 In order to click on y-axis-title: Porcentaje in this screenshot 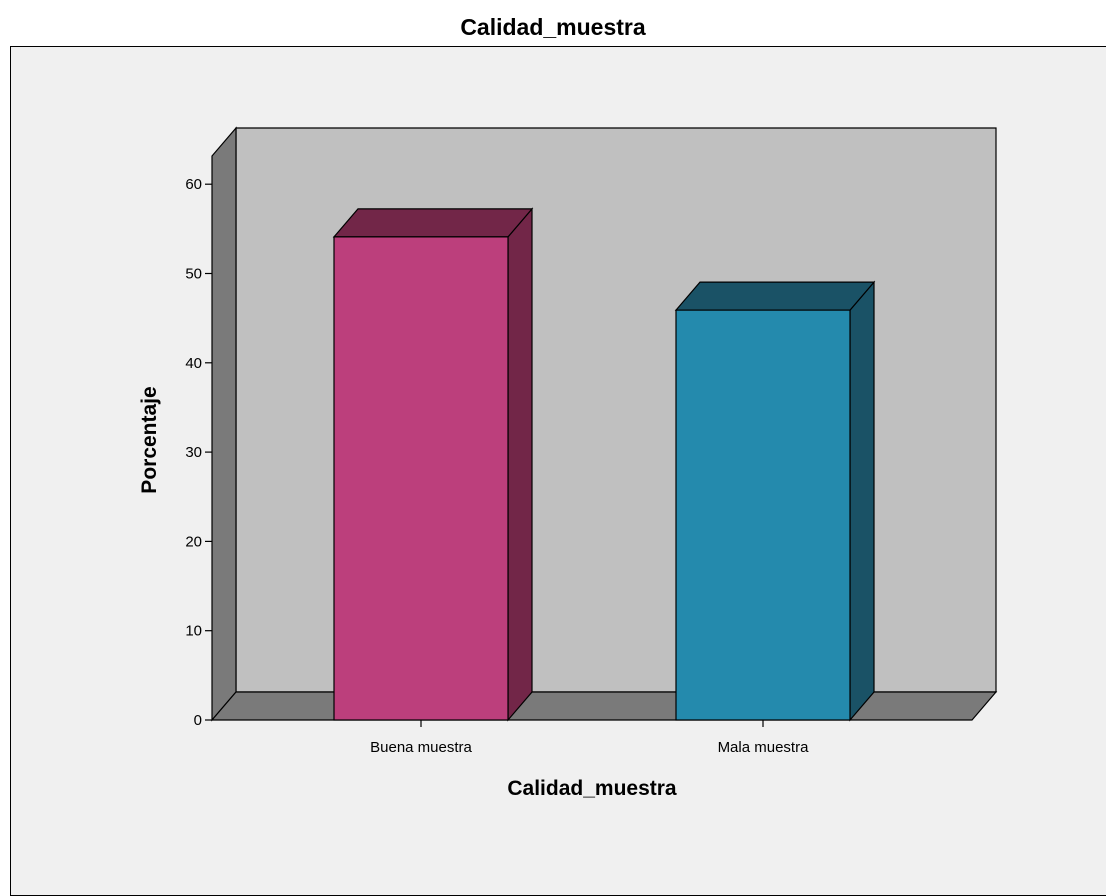, I will do `click(149, 439)`.